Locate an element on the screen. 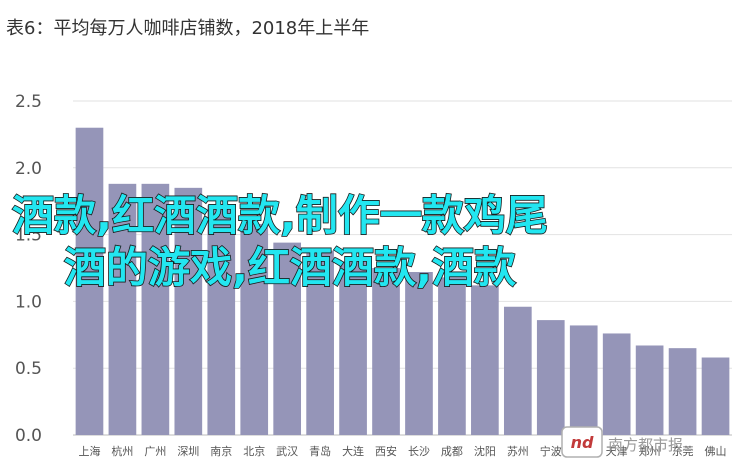 The image size is (750, 474). bar-西安 is located at coordinates (386, 351).